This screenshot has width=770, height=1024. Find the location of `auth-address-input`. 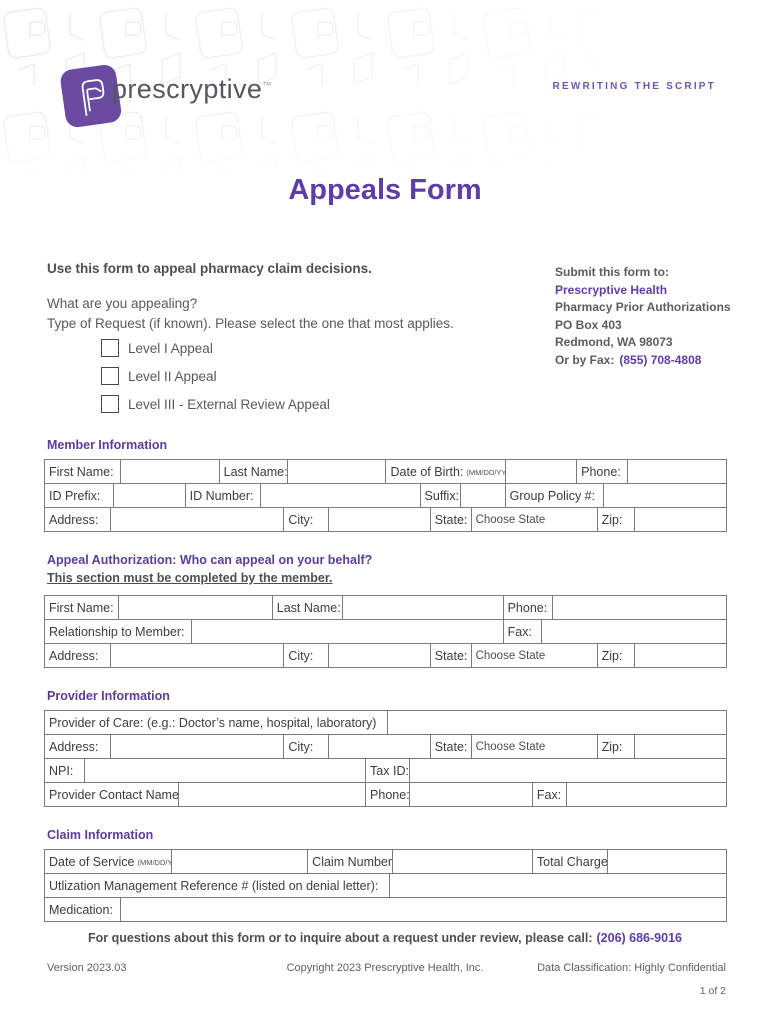

auth-address-input is located at coordinates (196, 655).